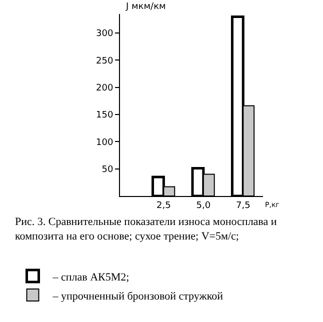 The image size is (323, 322). I want to click on y-tick-label: 300, so click(105, 34).